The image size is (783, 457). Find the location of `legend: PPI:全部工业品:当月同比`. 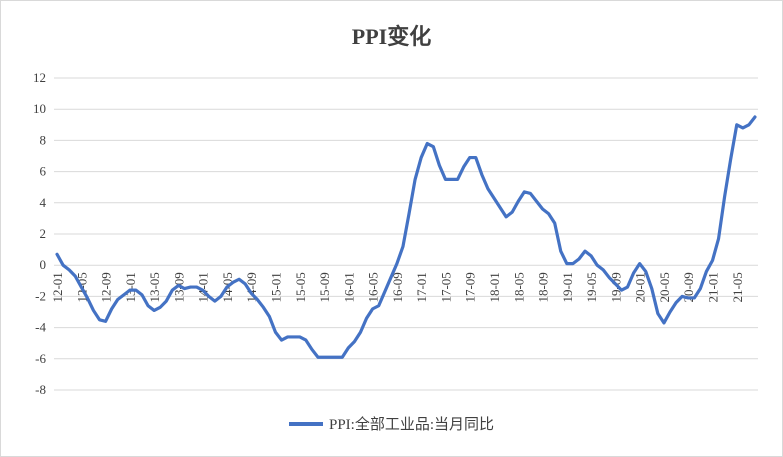

legend: PPI:全部工业品:当月同比 is located at coordinates (391, 423).